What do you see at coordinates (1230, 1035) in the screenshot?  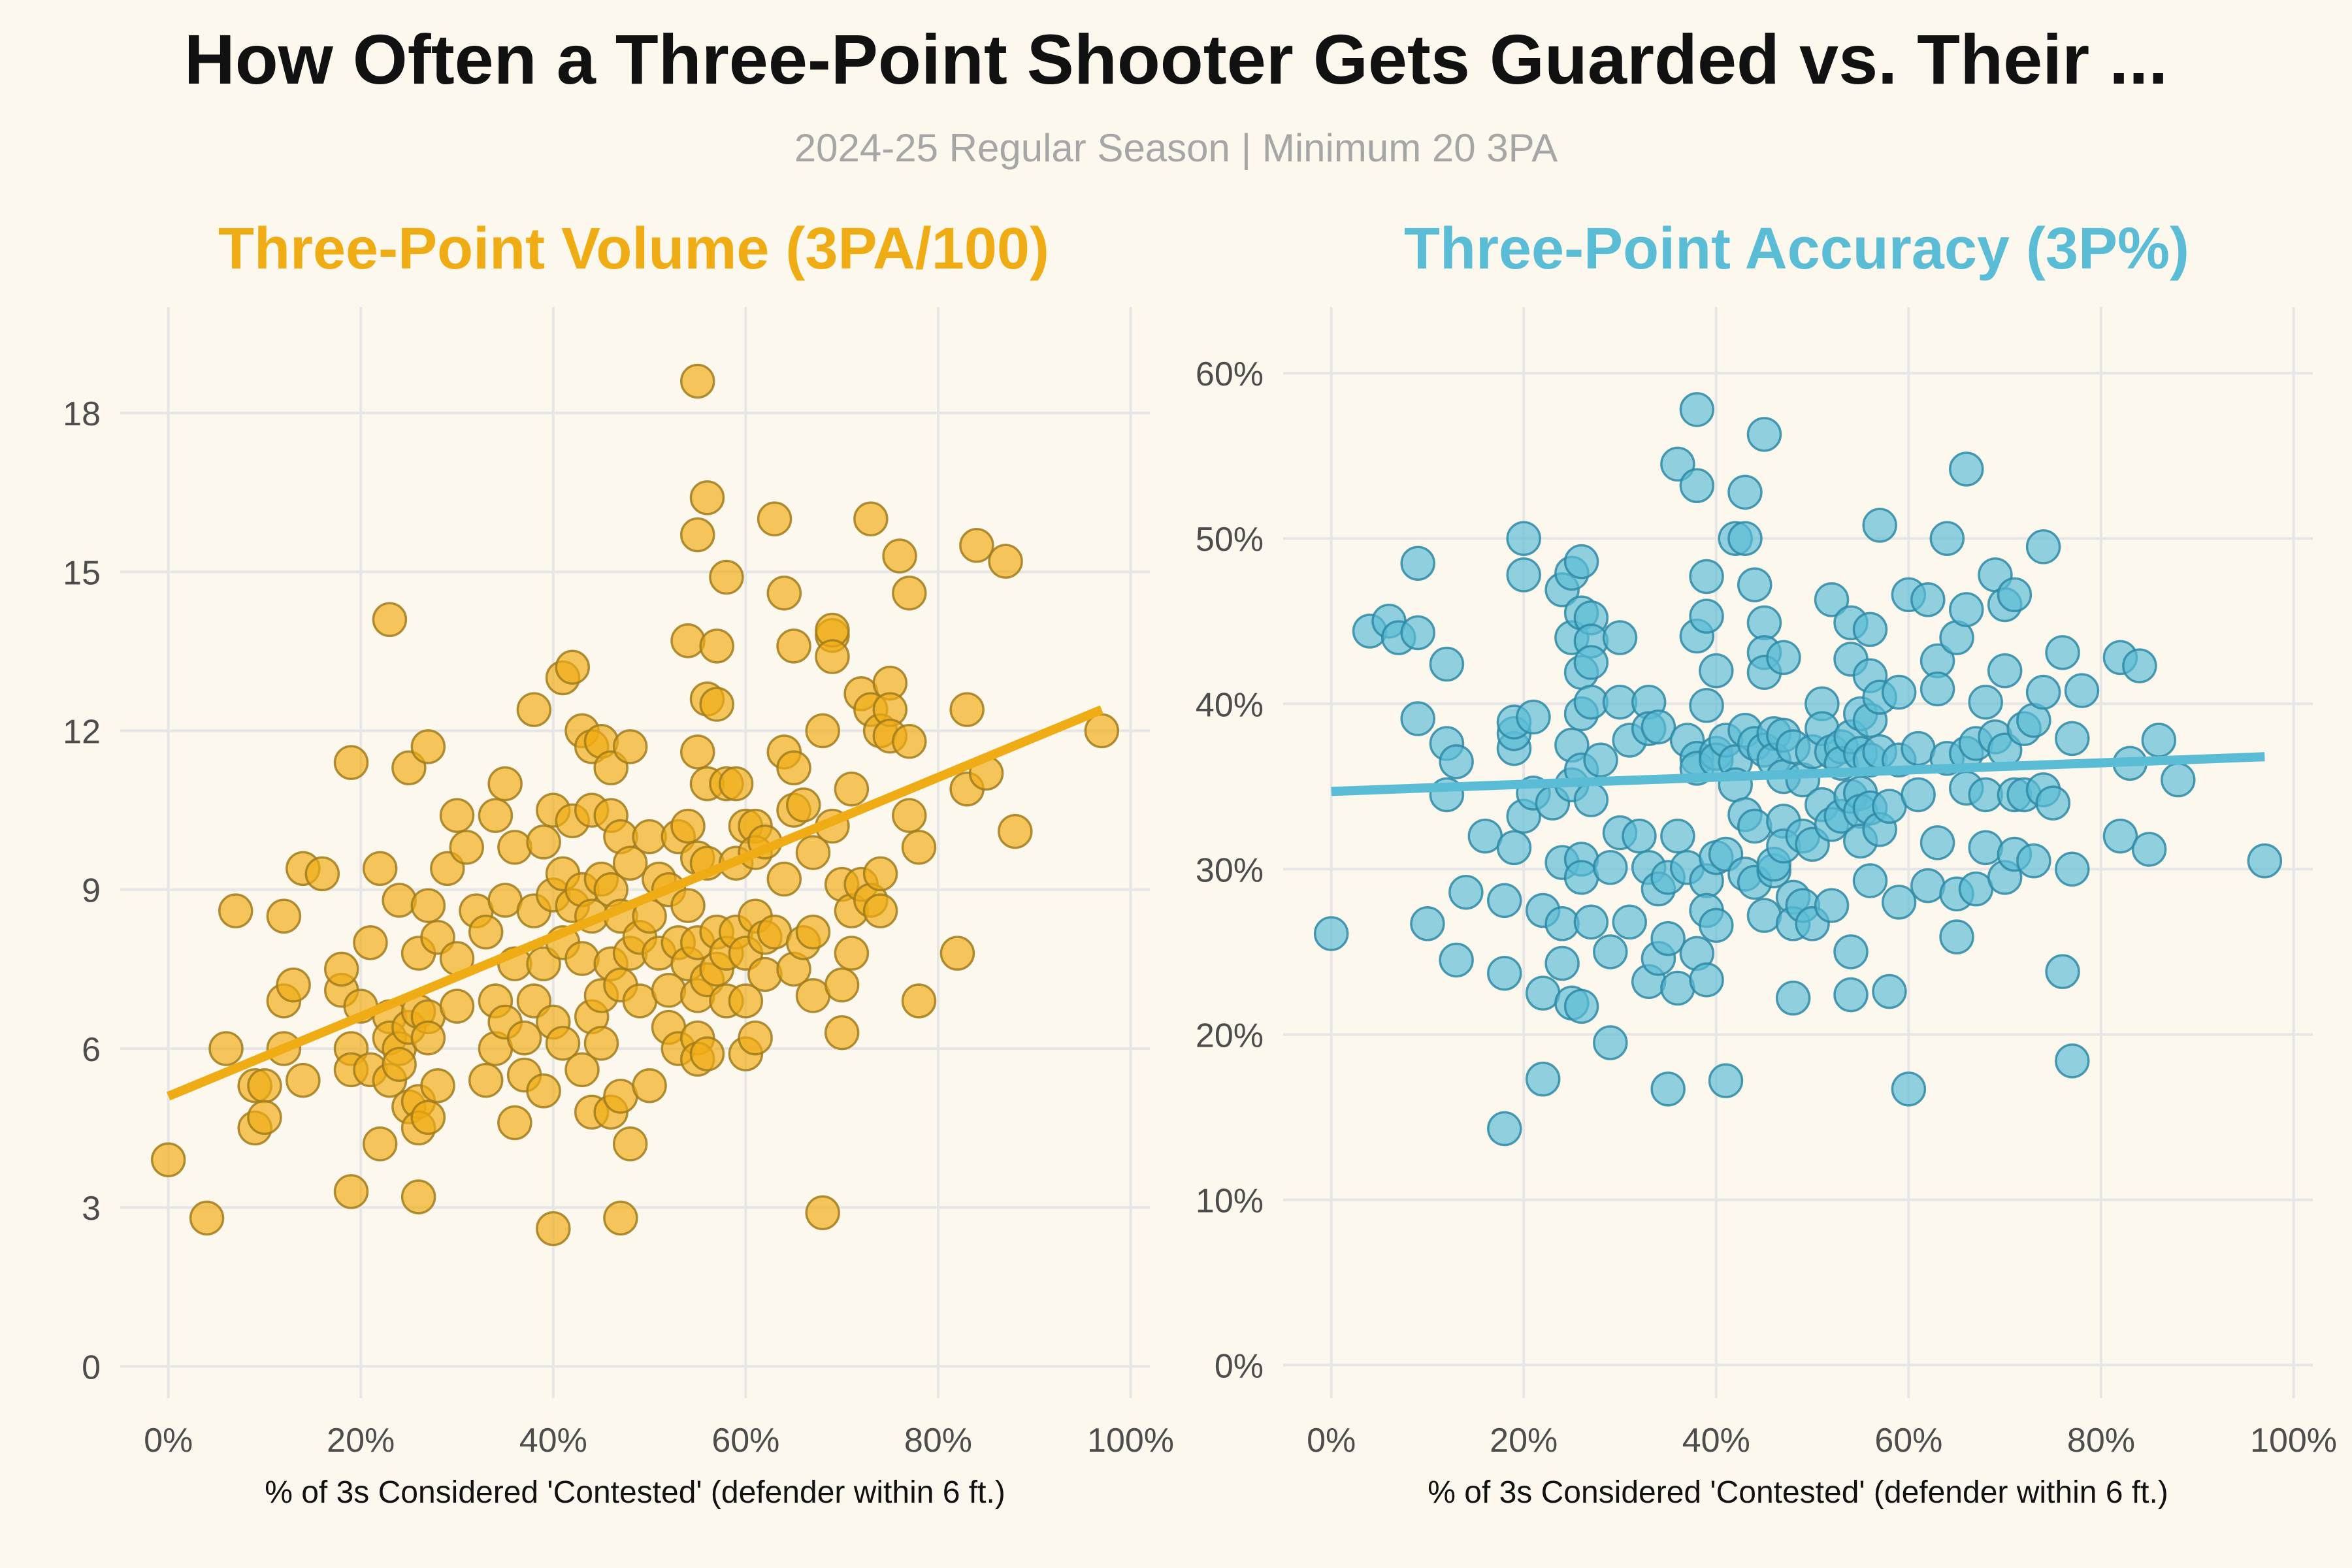 I see `accuracy-y-tick-label: 20%` at bounding box center [1230, 1035].